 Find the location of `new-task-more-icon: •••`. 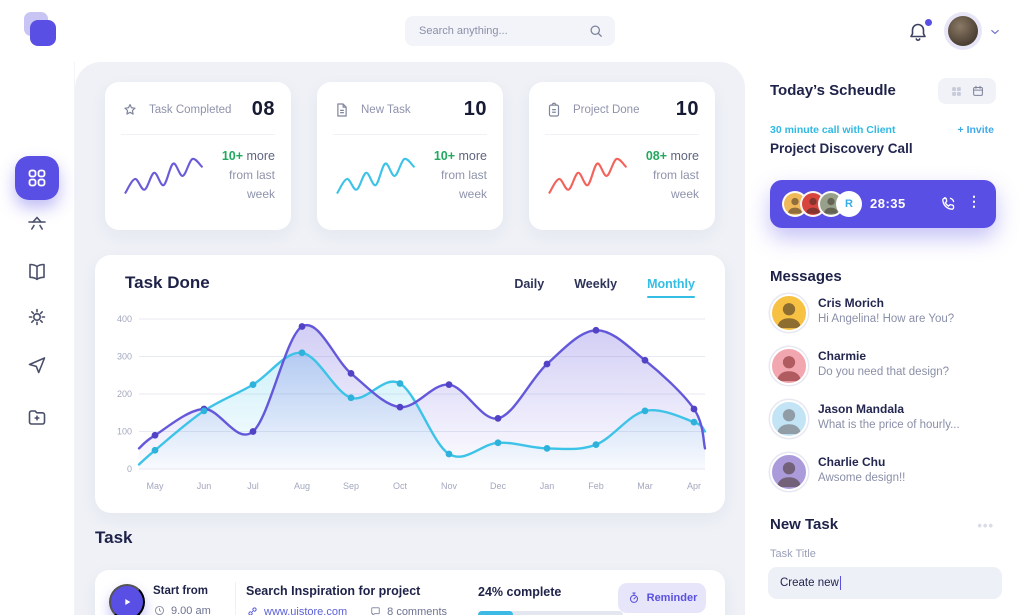

new-task-more-icon: ••• is located at coordinates (985, 525).